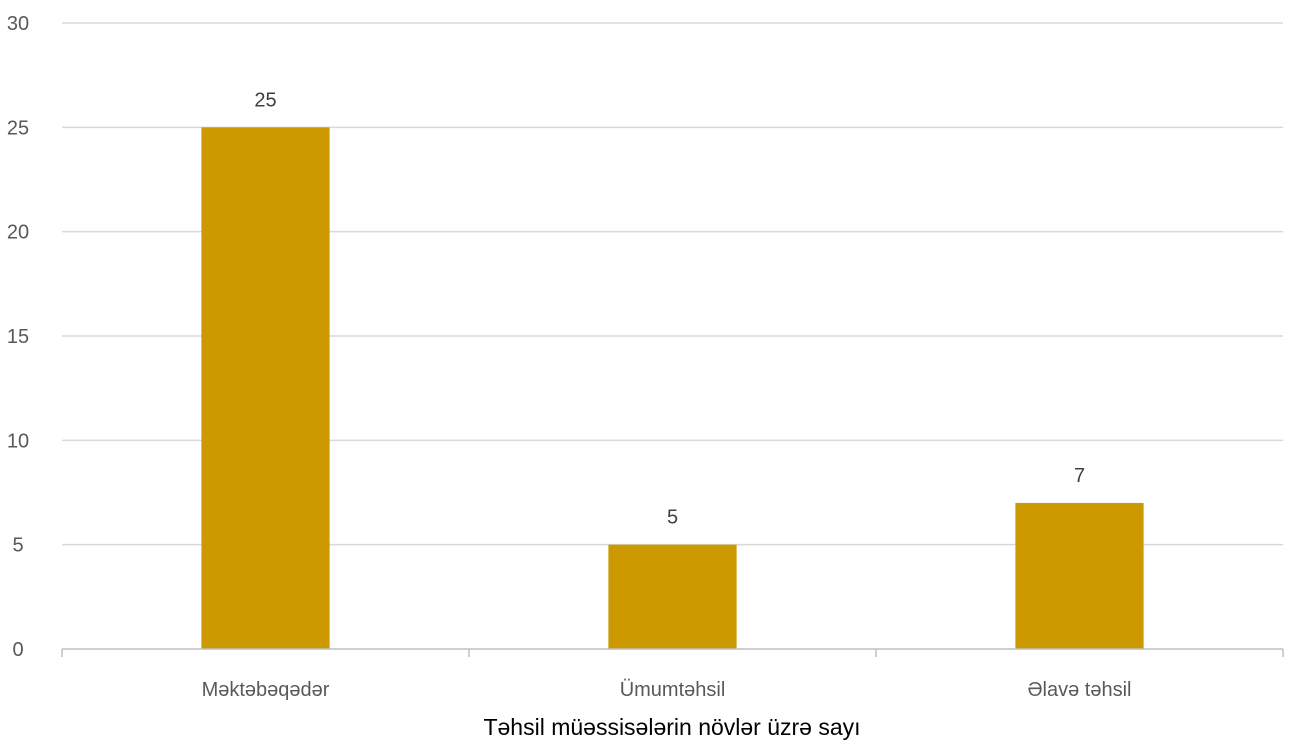 The image size is (1290, 753). I want to click on bar-value-label: 25, so click(265, 100).